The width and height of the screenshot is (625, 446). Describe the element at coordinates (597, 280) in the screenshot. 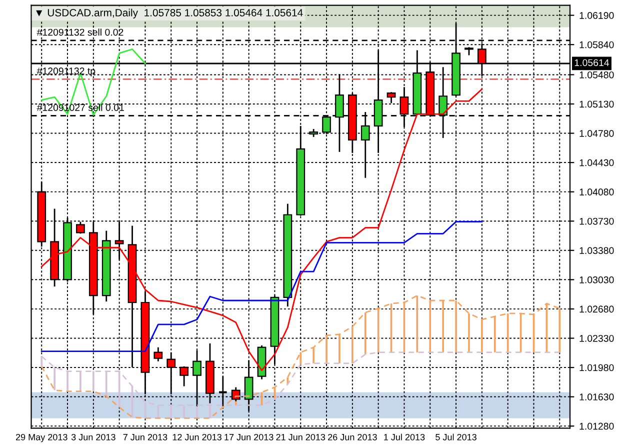

I see `y-tick-label: 1.03030` at that location.